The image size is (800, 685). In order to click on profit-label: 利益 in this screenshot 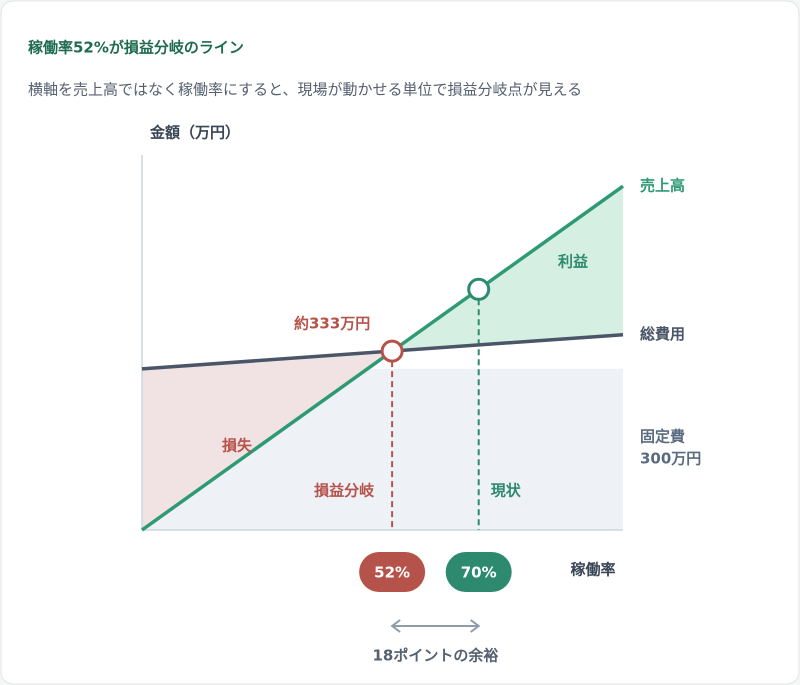, I will do `click(573, 262)`.